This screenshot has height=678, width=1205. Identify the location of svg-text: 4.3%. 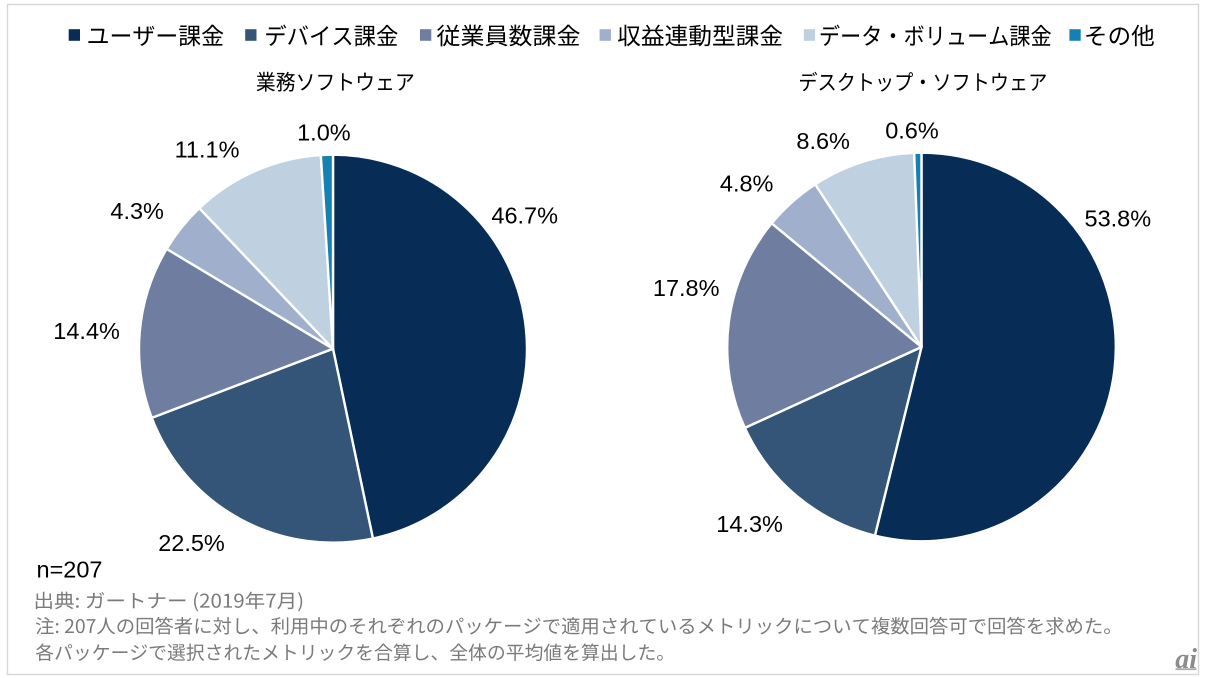
(137, 211).